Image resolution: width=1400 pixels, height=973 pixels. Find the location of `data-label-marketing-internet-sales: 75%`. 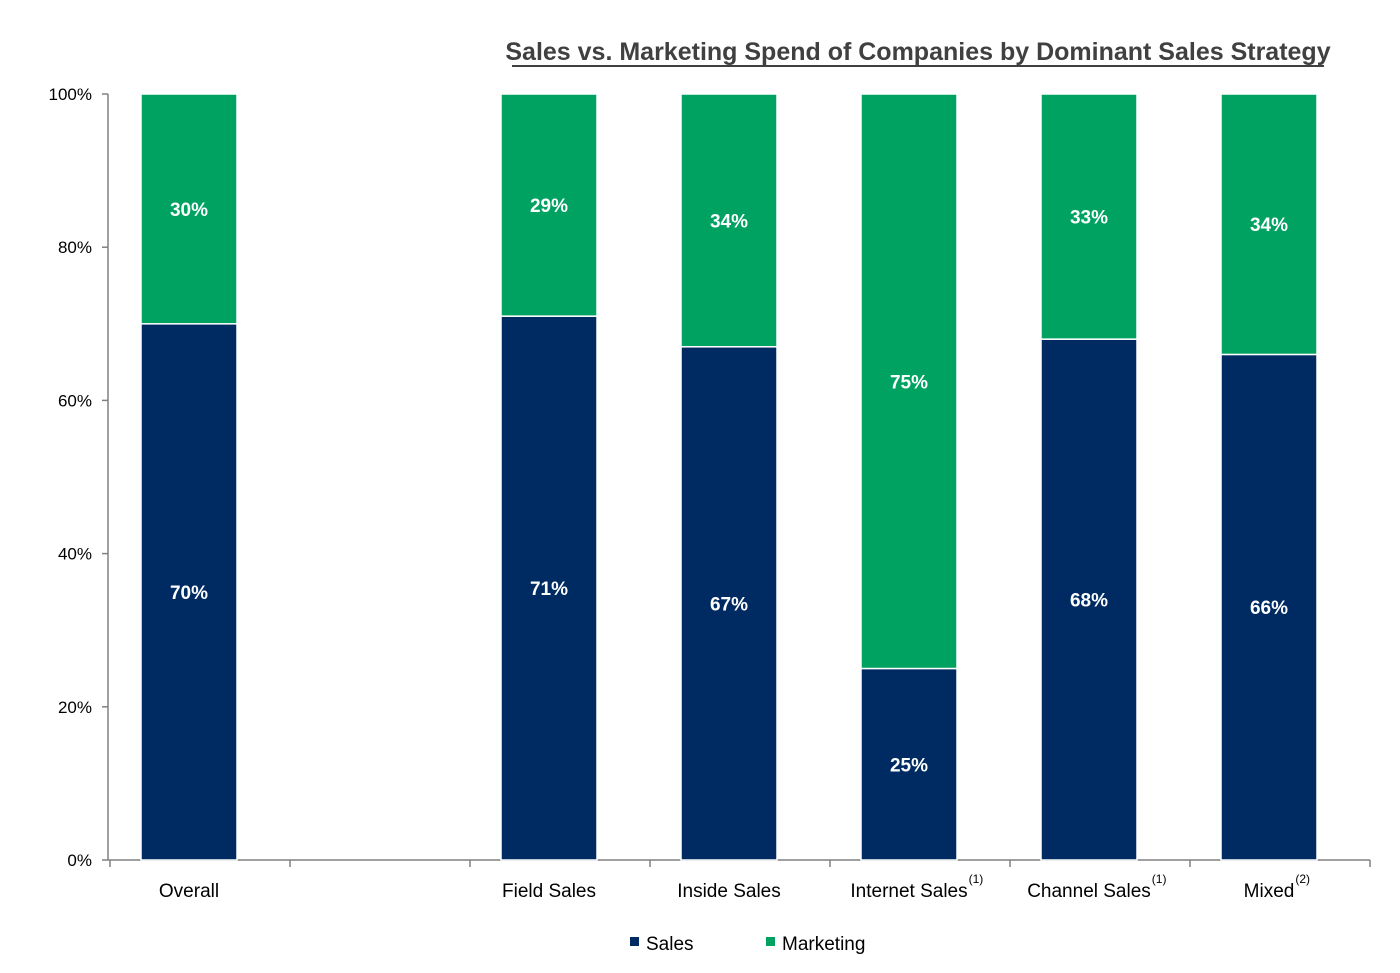

data-label-marketing-internet-sales: 75% is located at coordinates (909, 382).